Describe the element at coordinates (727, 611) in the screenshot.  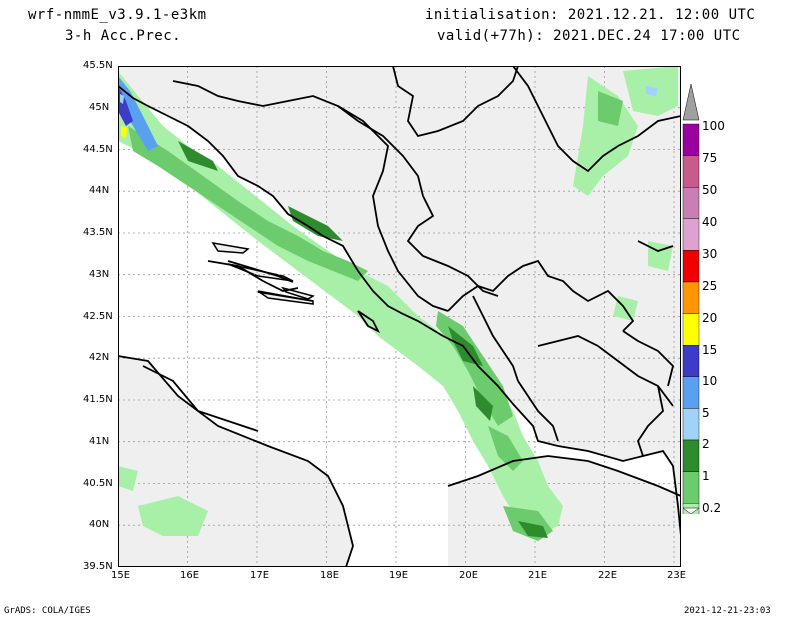
I see `render-timestamp: 2021-12-21-23:03` at that location.